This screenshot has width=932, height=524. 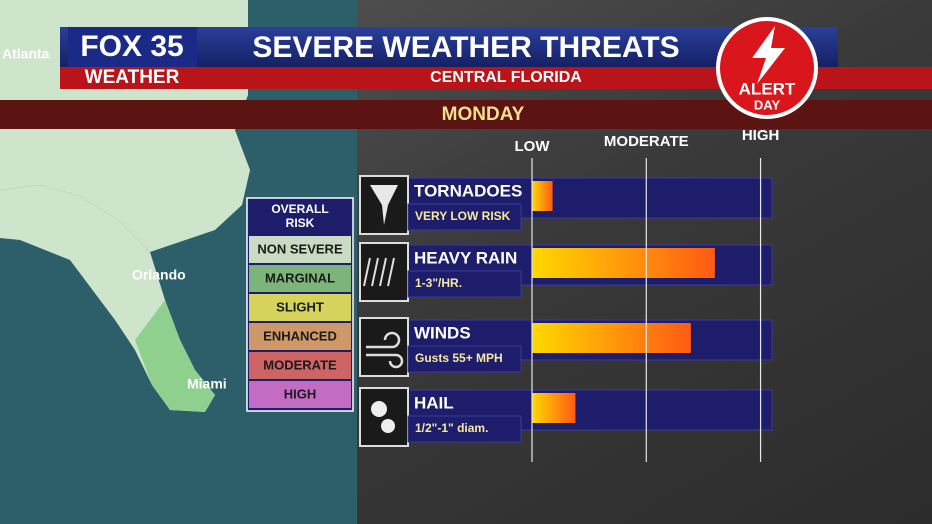 I want to click on threat-name: WINDS, so click(x=442, y=332).